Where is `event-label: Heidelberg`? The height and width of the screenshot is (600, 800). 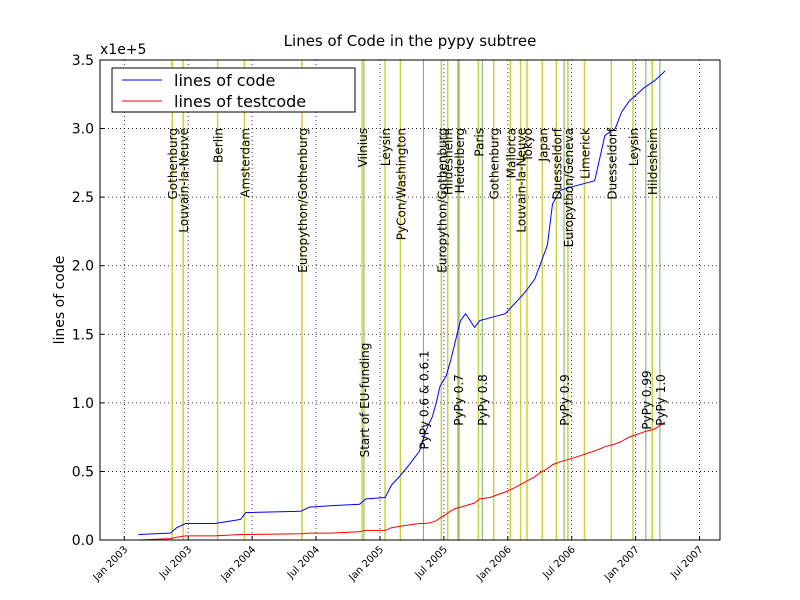
event-label: Heidelberg is located at coordinates (460, 160).